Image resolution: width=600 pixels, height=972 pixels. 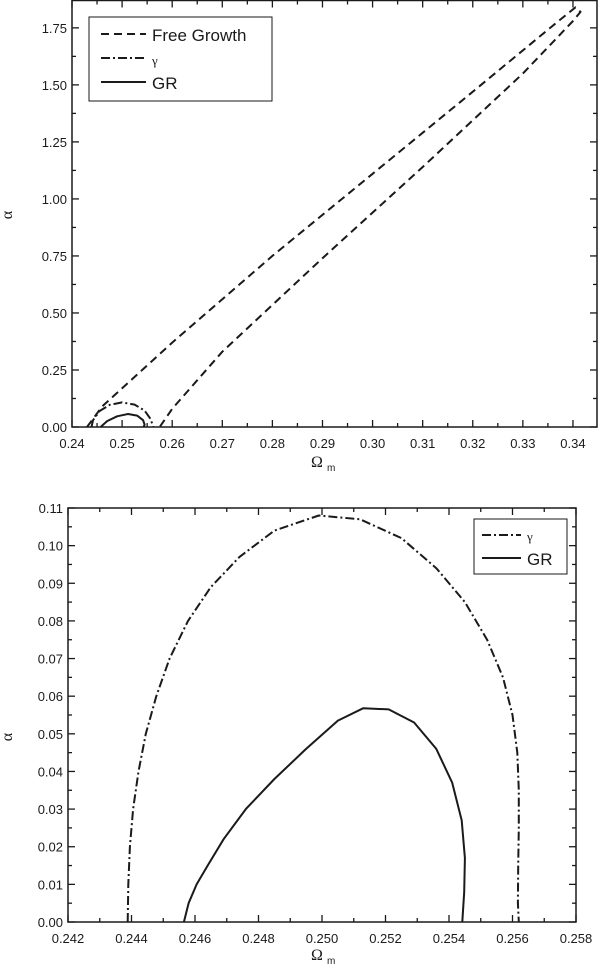 What do you see at coordinates (331, 468) in the screenshot?
I see `top-x-axis-label-sub: m` at bounding box center [331, 468].